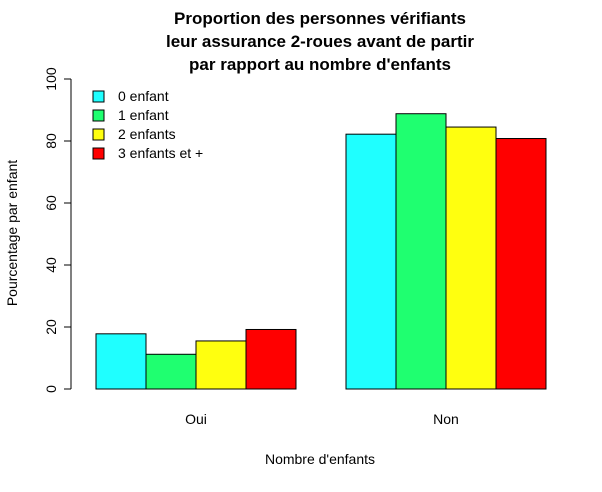  I want to click on title-line-3: par rapport au nombre d'enfants, so click(320, 64).